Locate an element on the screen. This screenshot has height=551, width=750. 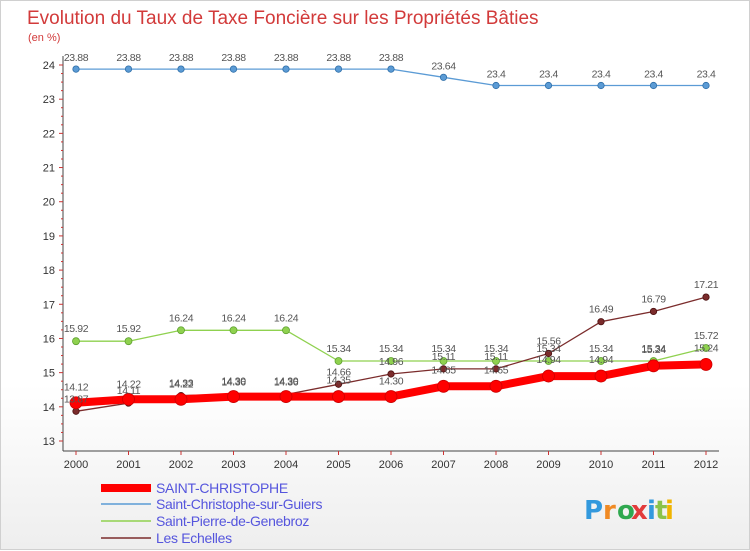
data-label: 14.30 is located at coordinates (391, 382).